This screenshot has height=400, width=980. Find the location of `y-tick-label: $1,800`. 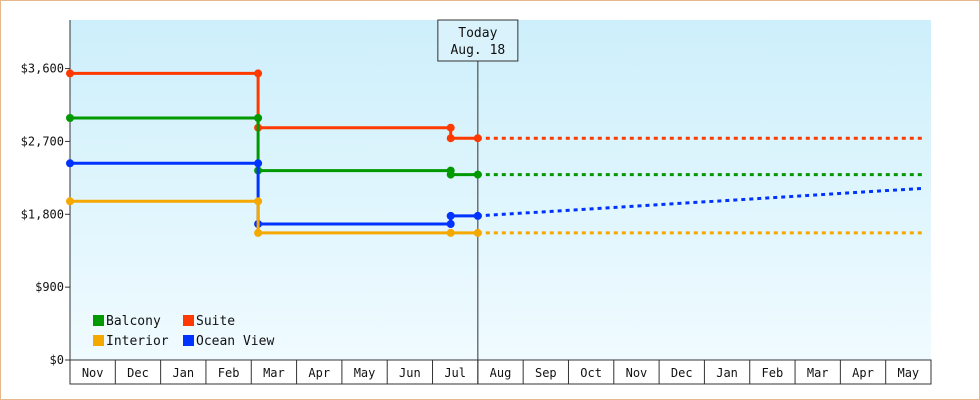

y-tick-label: $1,800 is located at coordinates (42, 214).